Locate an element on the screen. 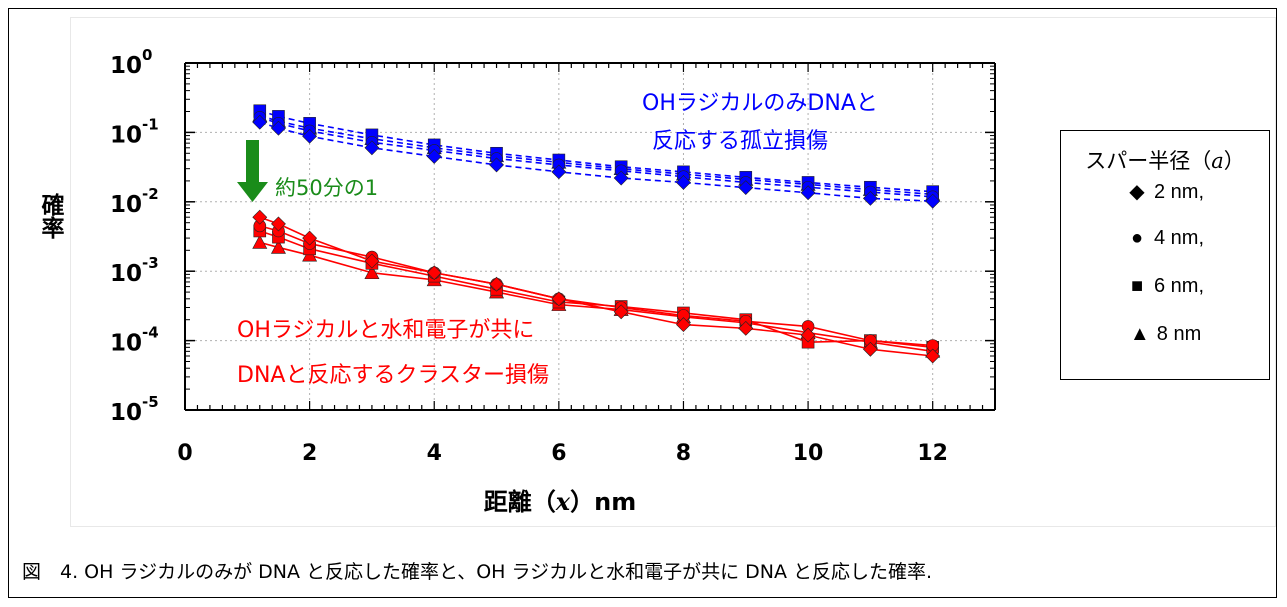 The width and height of the screenshot is (1287, 607). y-tick-label: 10⁻³ is located at coordinates (134, 270).